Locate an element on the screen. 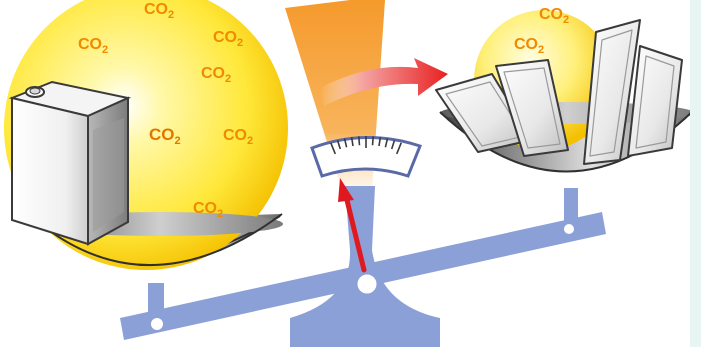  gauge-needle is located at coordinates (352, 225).